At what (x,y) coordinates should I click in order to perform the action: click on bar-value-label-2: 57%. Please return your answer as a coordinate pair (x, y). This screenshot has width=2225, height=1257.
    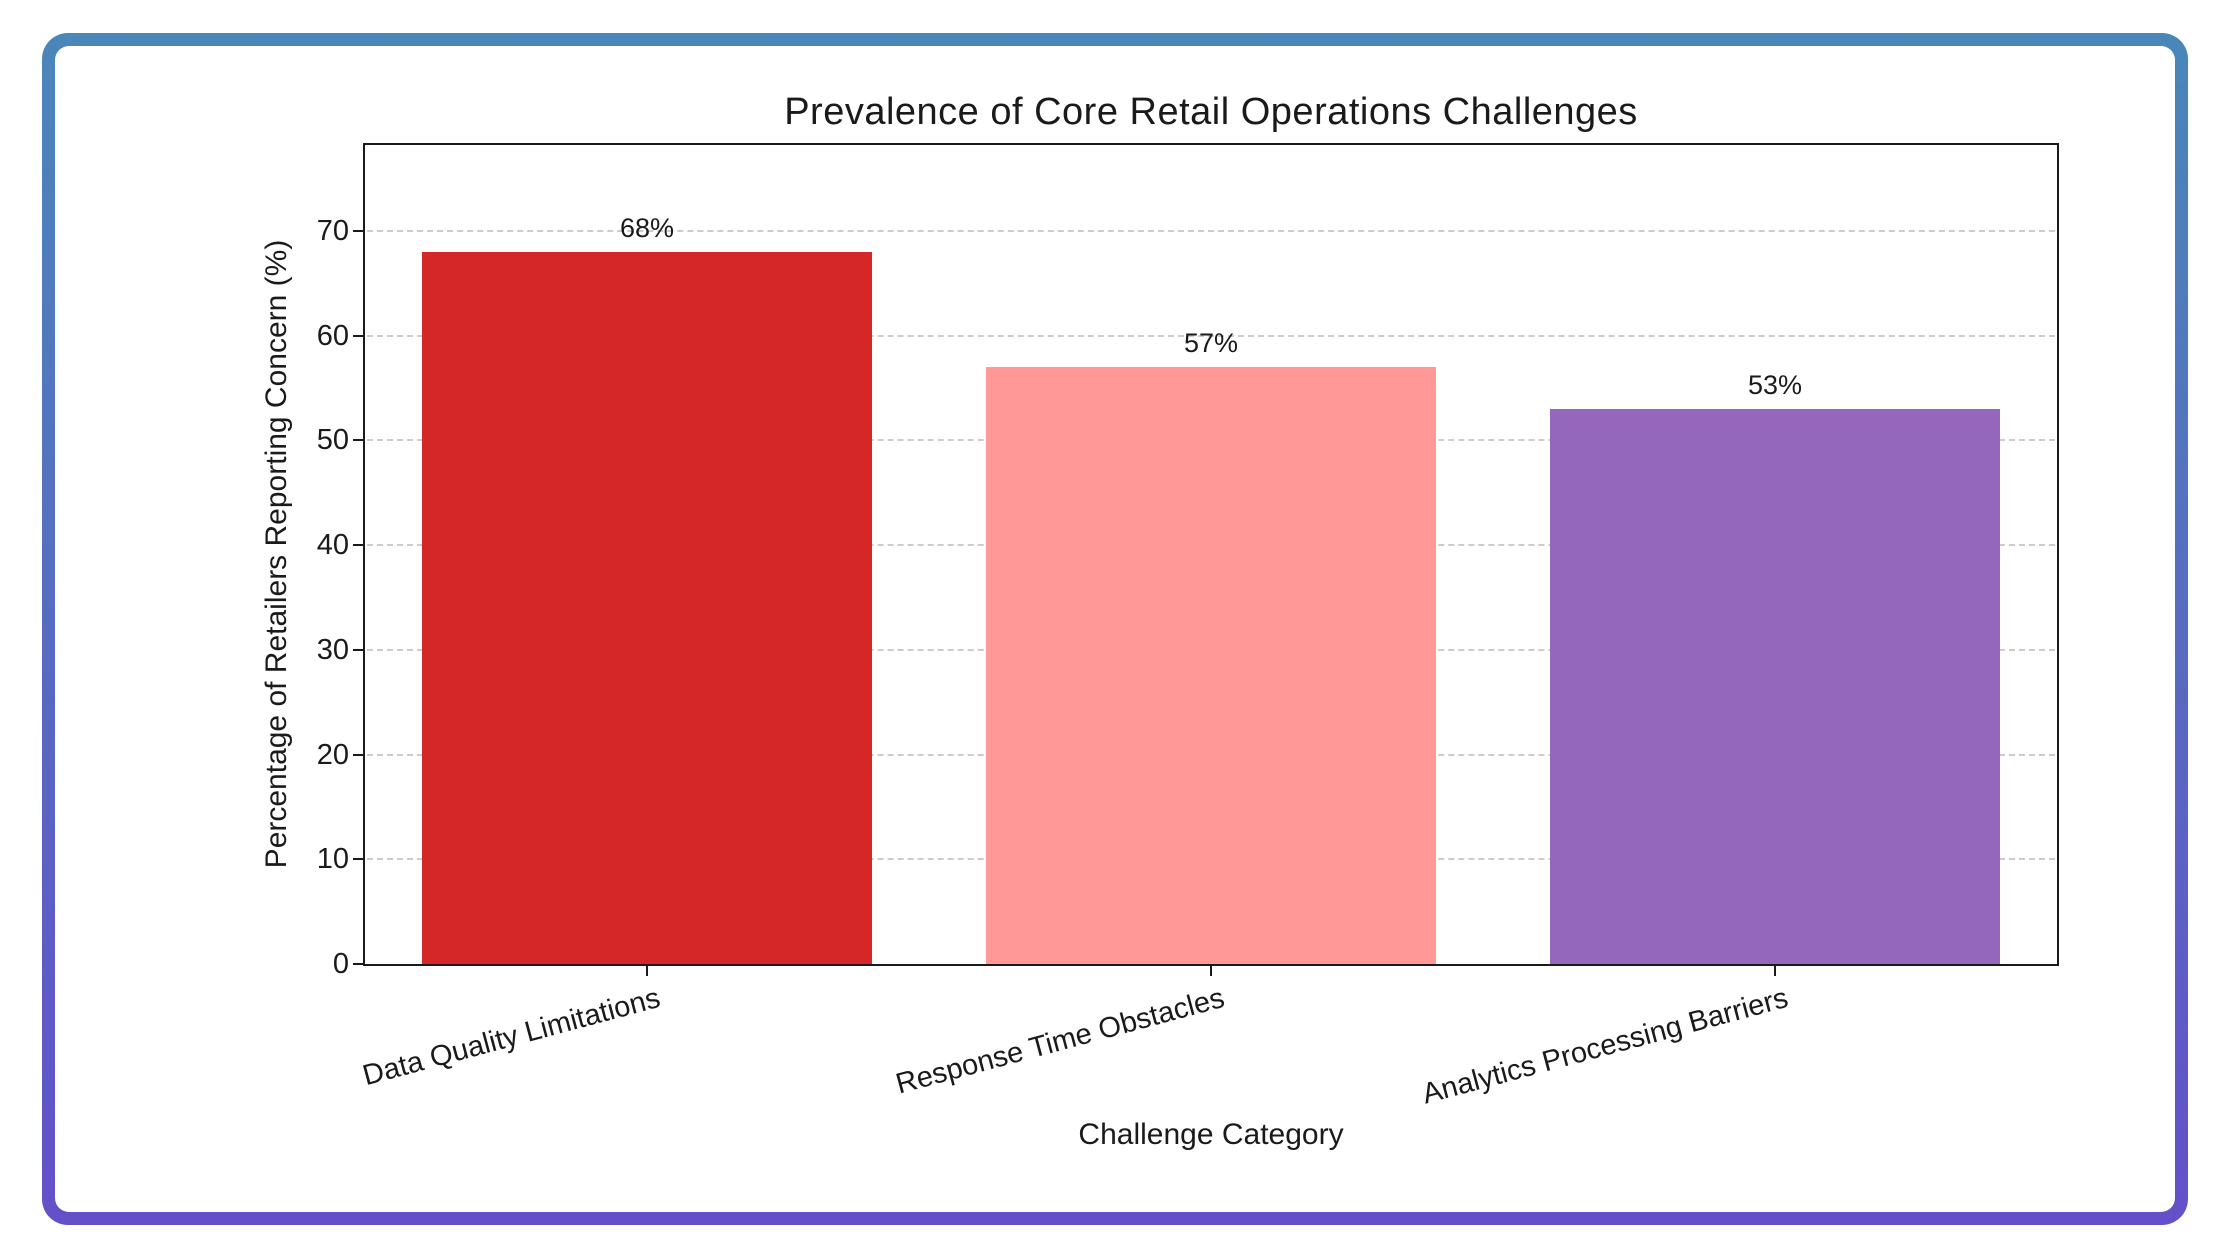
    Looking at the image, I should click on (1211, 343).